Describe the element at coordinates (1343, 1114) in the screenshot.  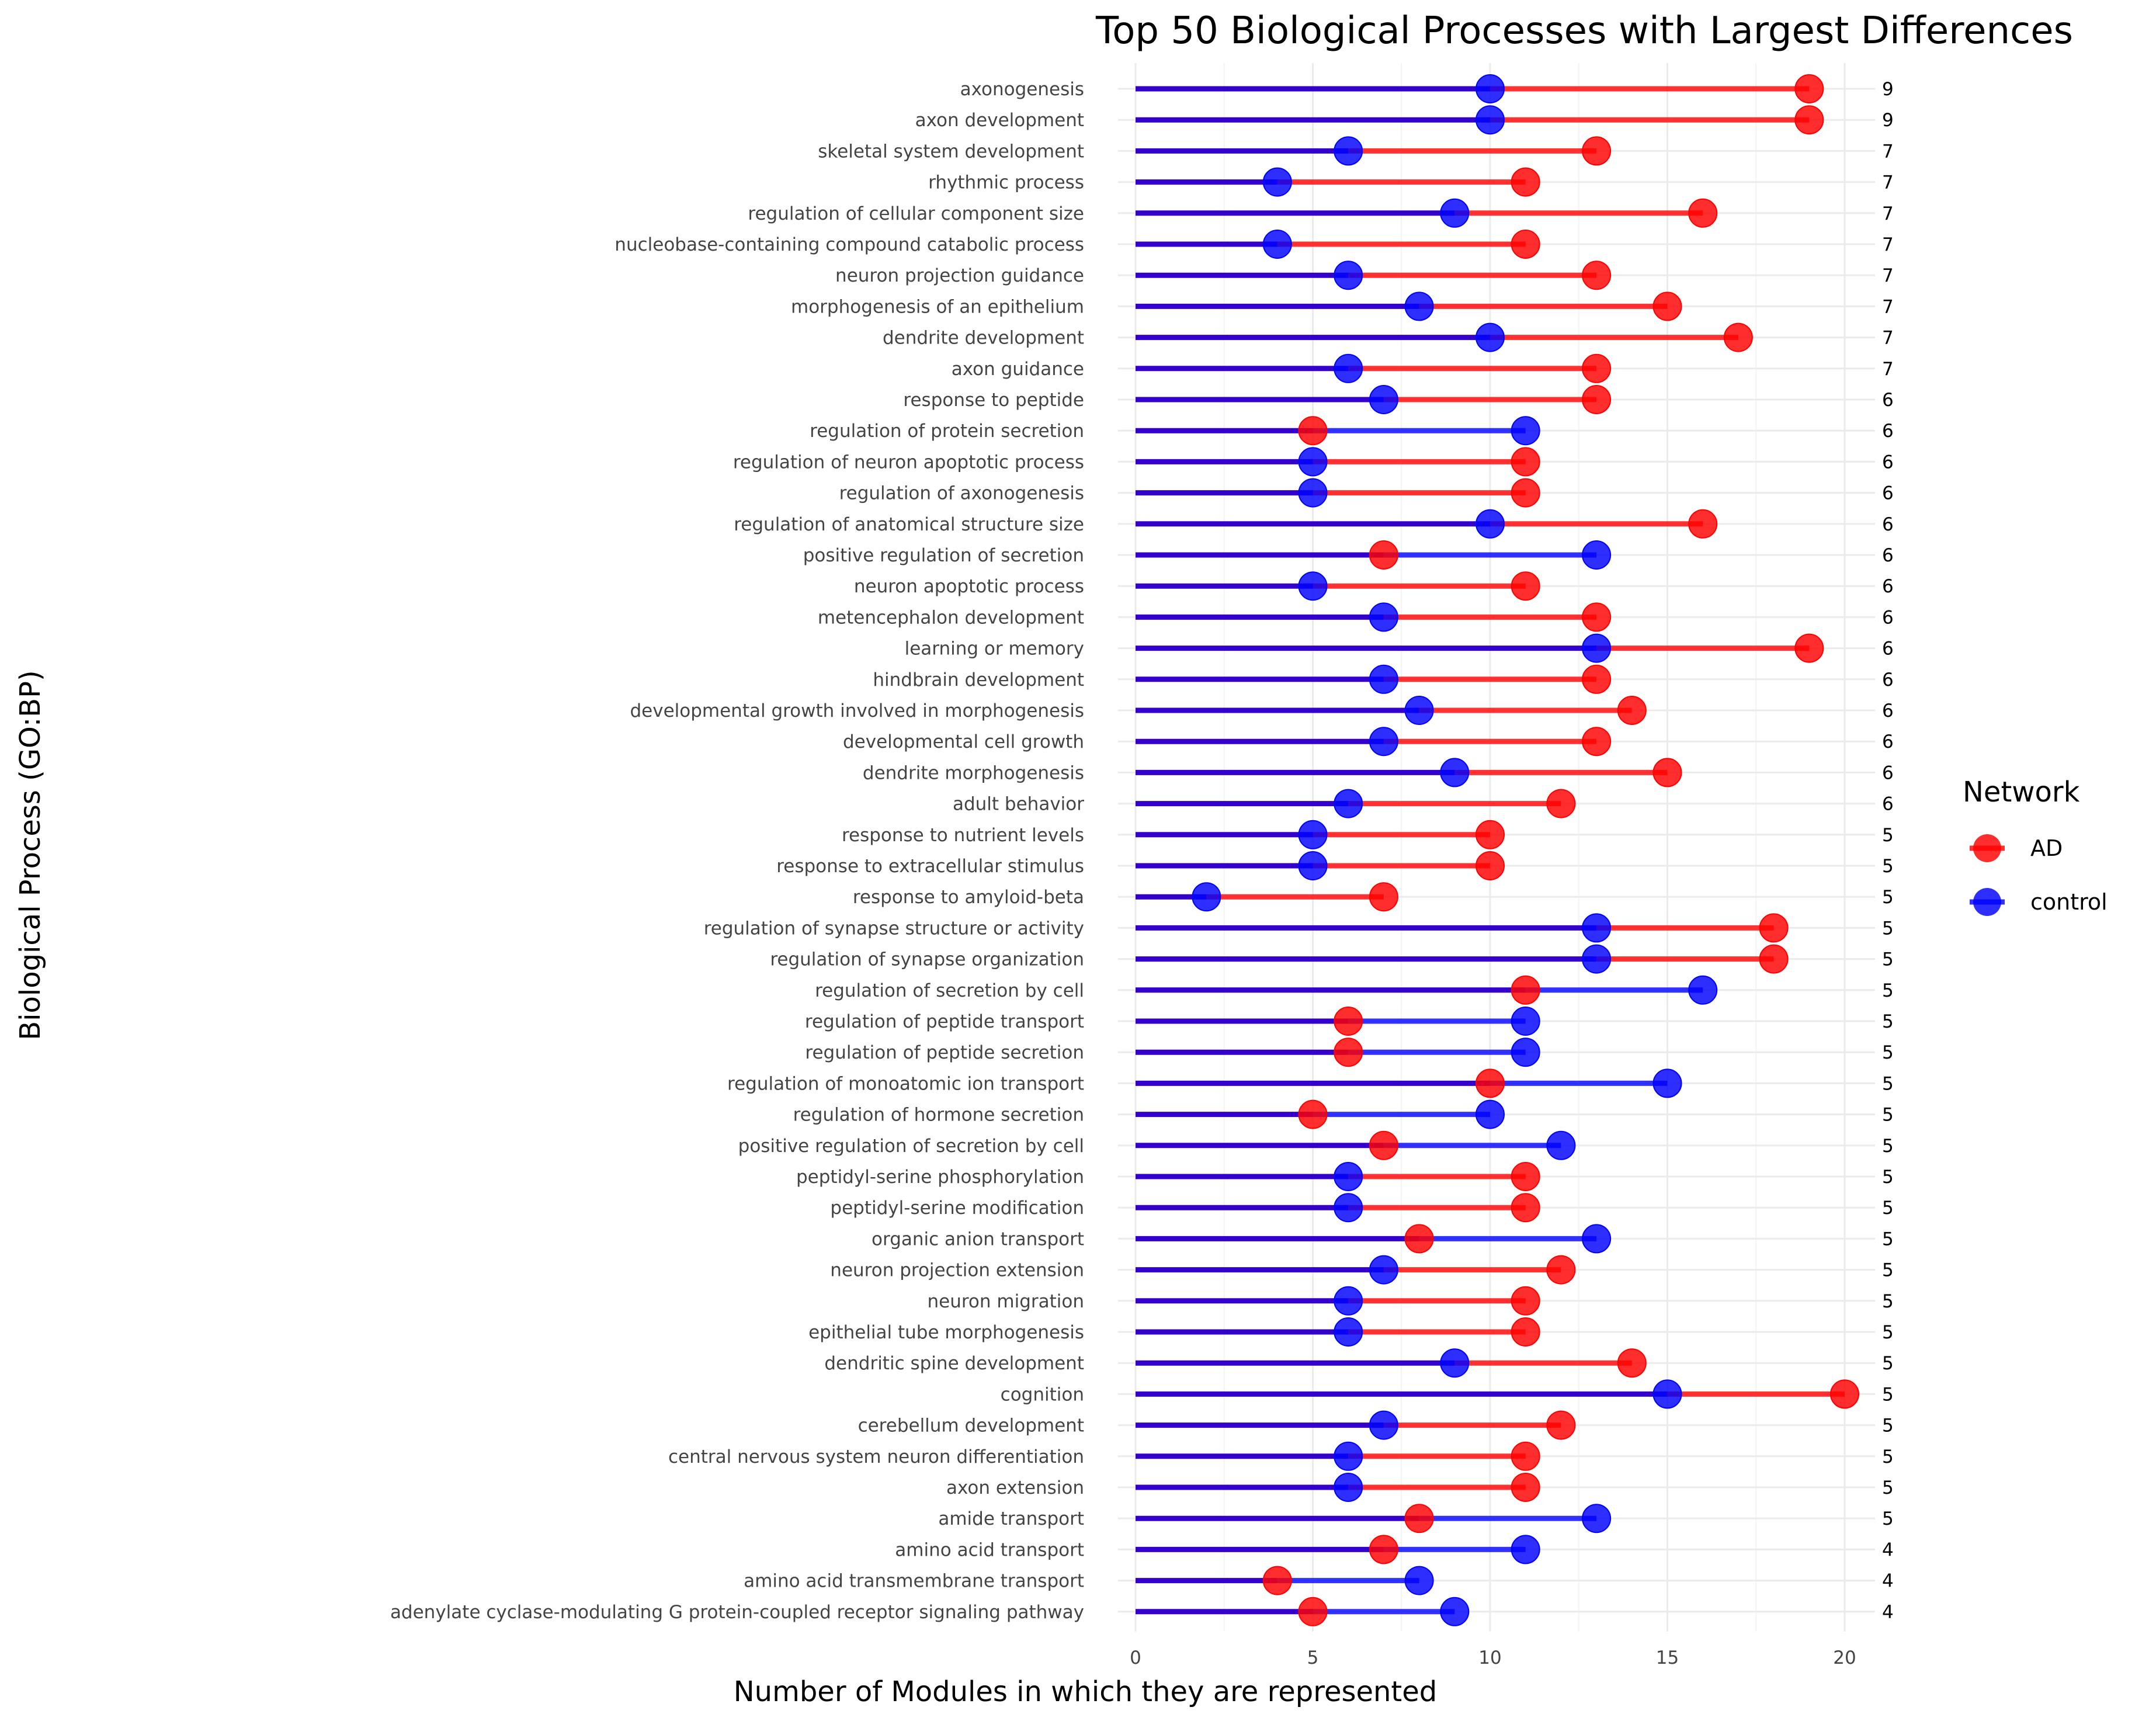
I see `chart-row: regulation of hormone secretion 5` at that location.